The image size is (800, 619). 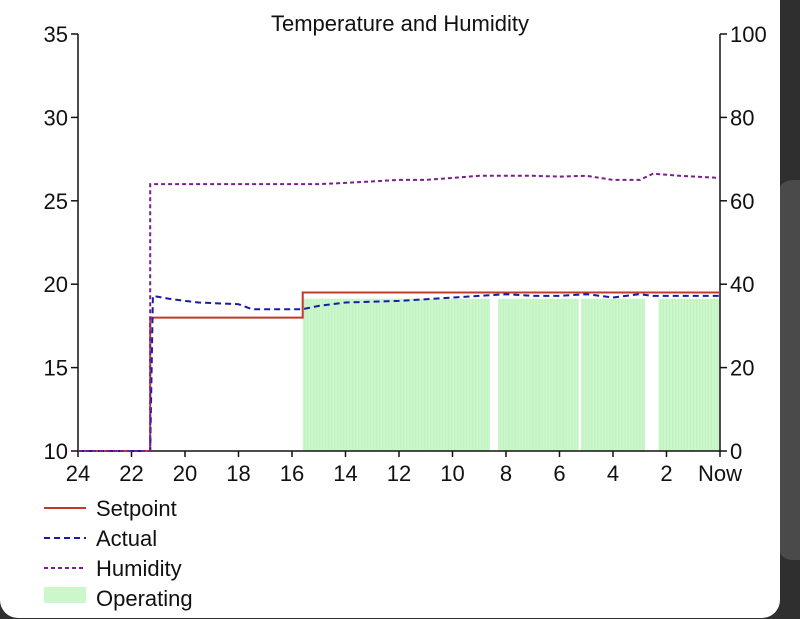 I want to click on x-tick-label: 14, so click(x=345, y=473).